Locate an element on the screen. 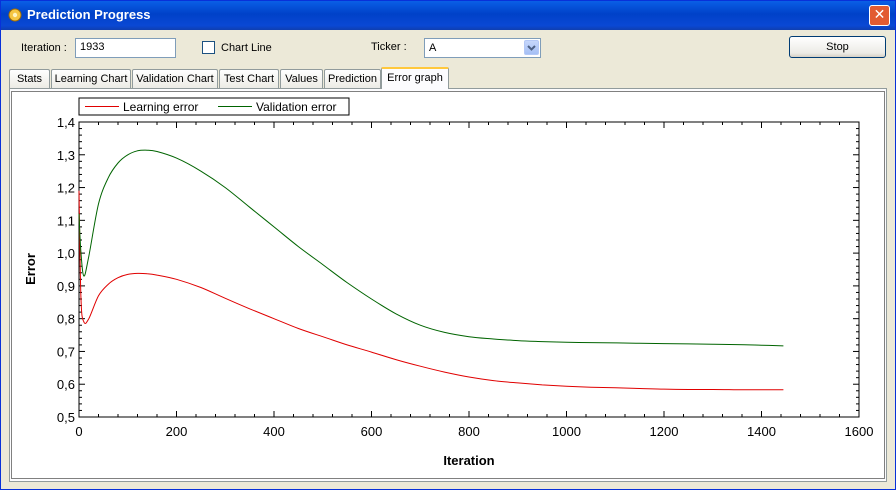  y-tick-label: 0,9 is located at coordinates (66, 286).